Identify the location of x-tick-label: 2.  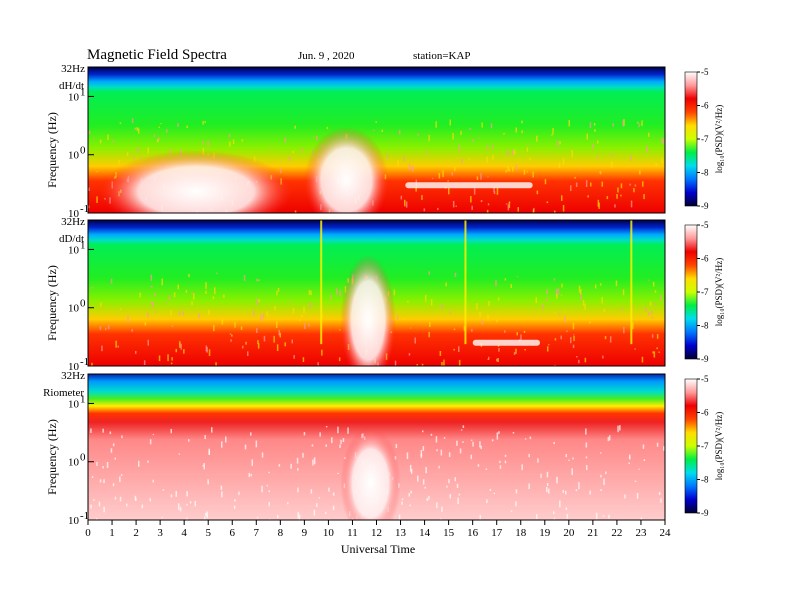
(136, 533).